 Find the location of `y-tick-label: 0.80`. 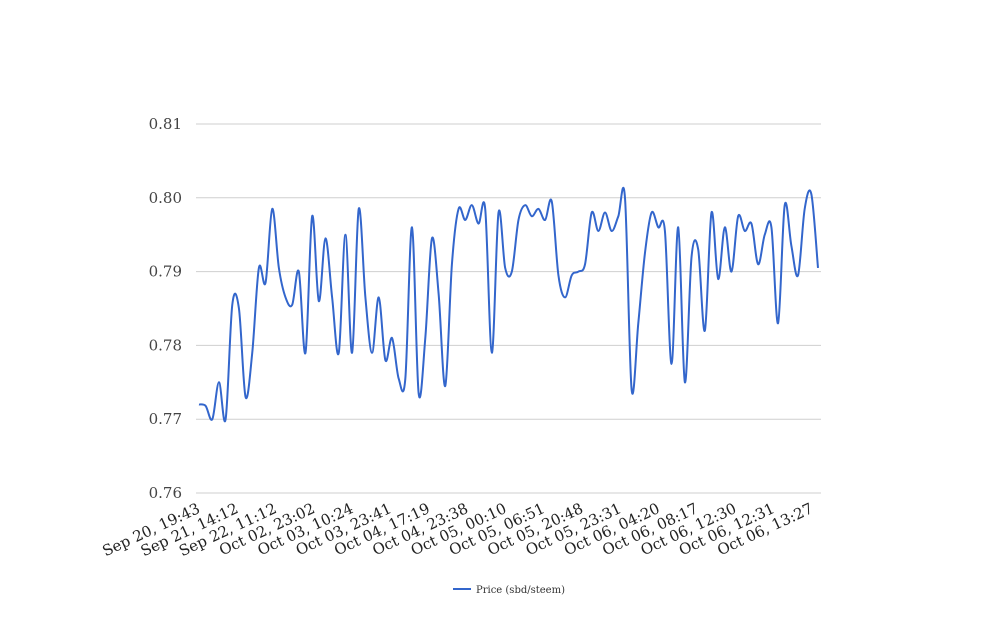

y-tick-label: 0.80 is located at coordinates (165, 198).